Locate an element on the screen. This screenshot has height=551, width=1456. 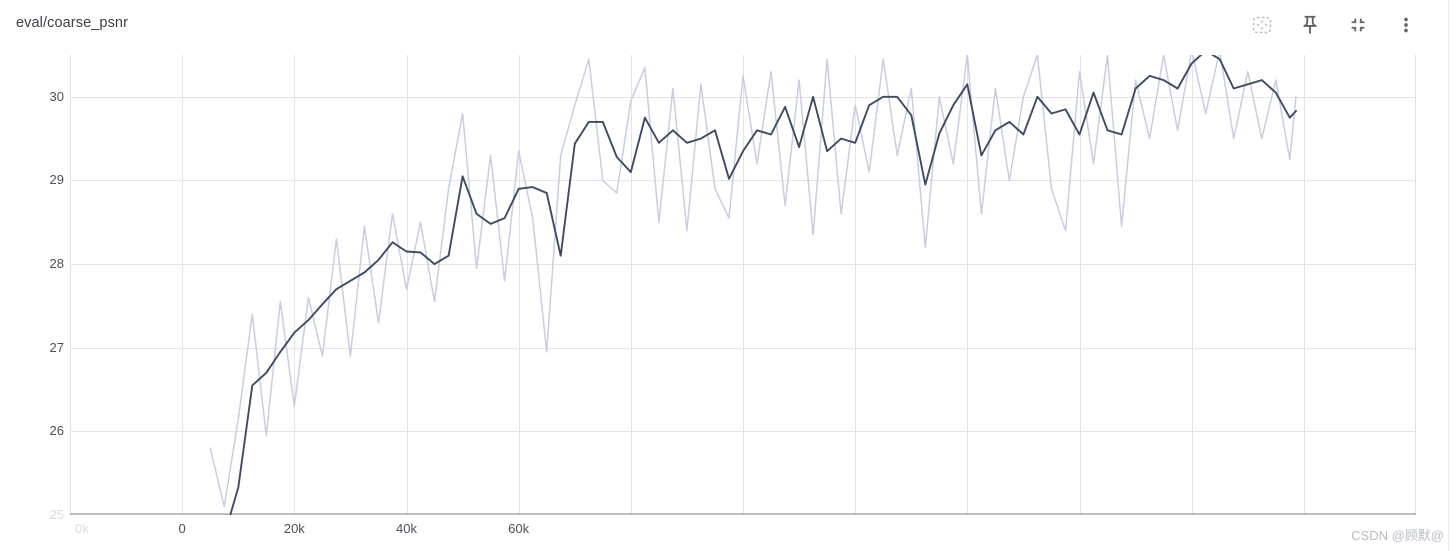
pin-button is located at coordinates (1310, 26).